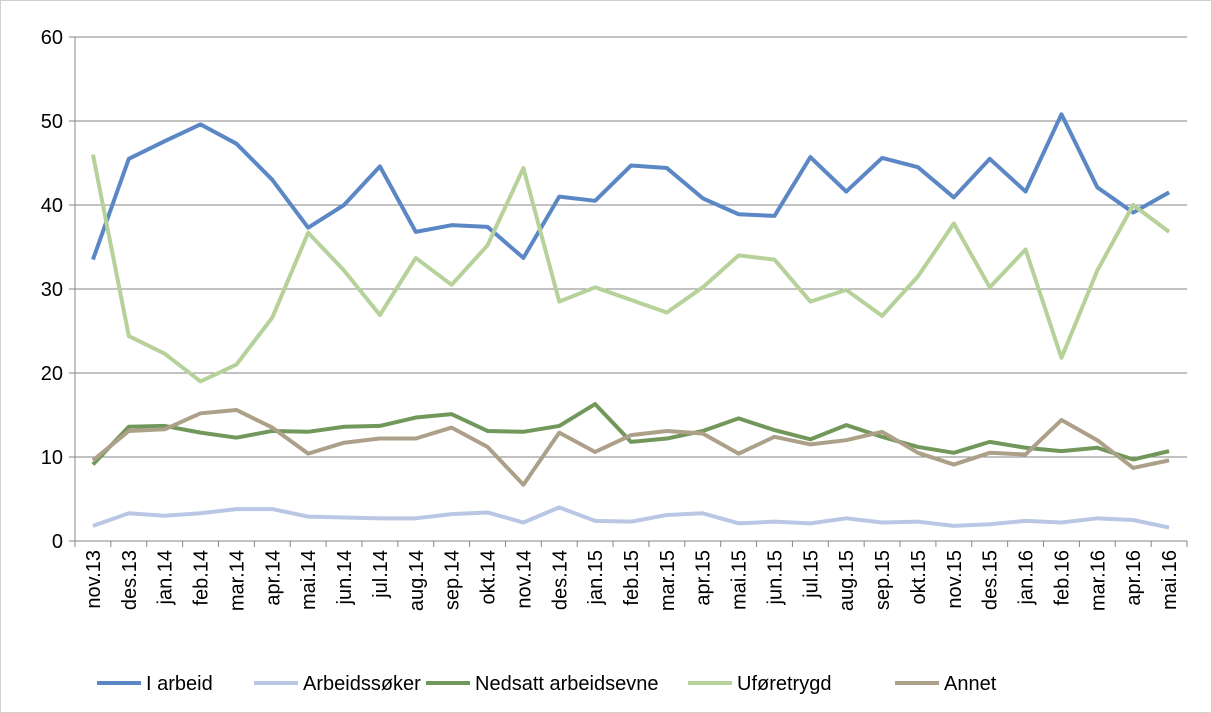 The width and height of the screenshot is (1212, 713). I want to click on x-tick-label: feb.15, so click(632, 578).